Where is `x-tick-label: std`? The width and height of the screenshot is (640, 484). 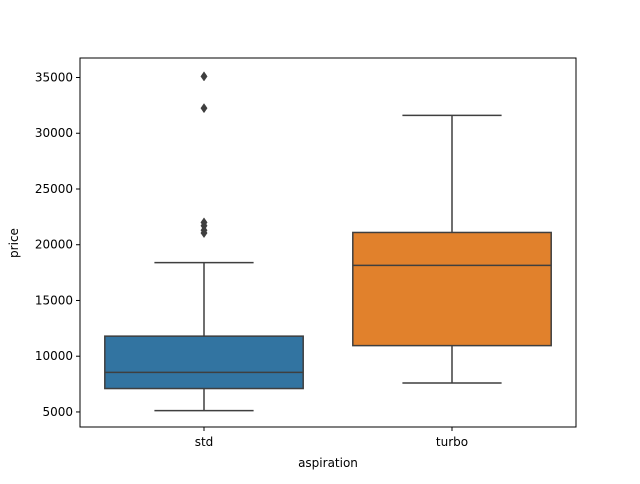
x-tick-label: std is located at coordinates (204, 442).